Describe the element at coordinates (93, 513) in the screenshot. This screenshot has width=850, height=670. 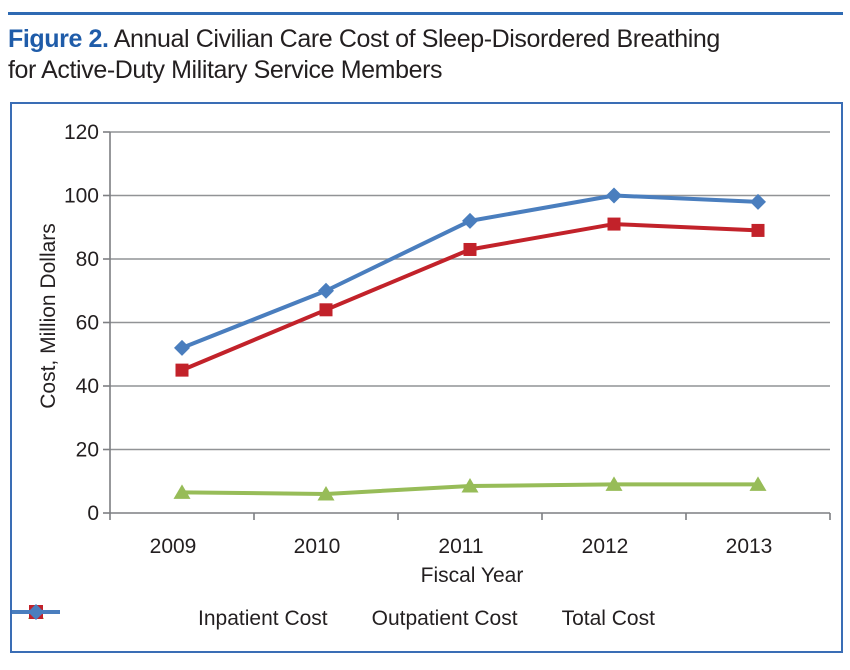
I see `y-tick-label: 0` at that location.